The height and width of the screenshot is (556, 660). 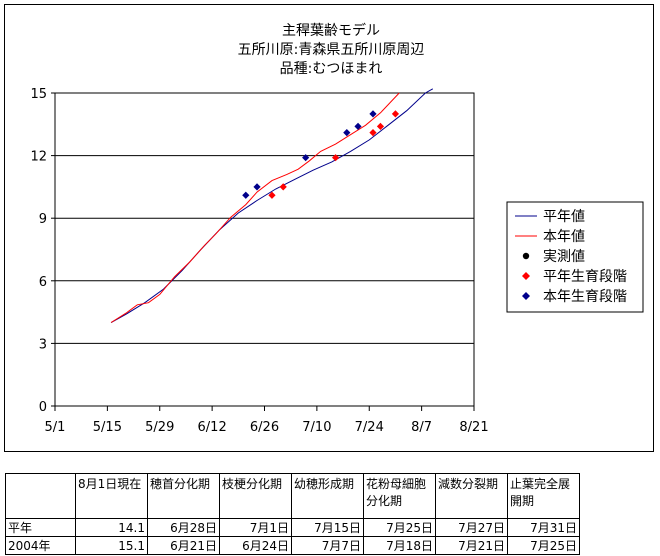 I want to click on table-cell: 7月15日, so click(x=327, y=527).